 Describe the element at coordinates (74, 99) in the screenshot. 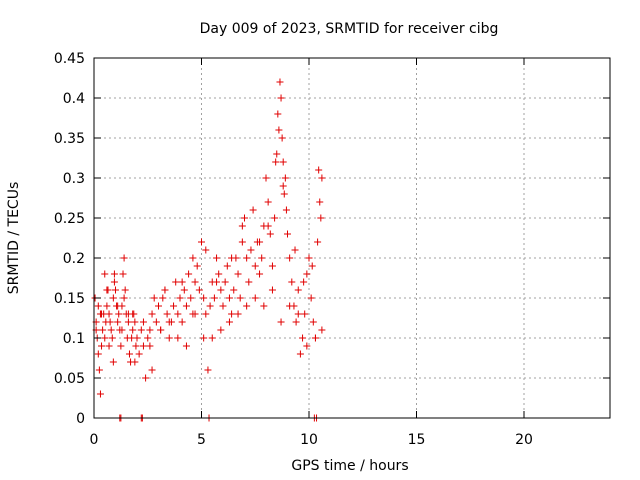

I see `y-tick-label: 0.4` at that location.